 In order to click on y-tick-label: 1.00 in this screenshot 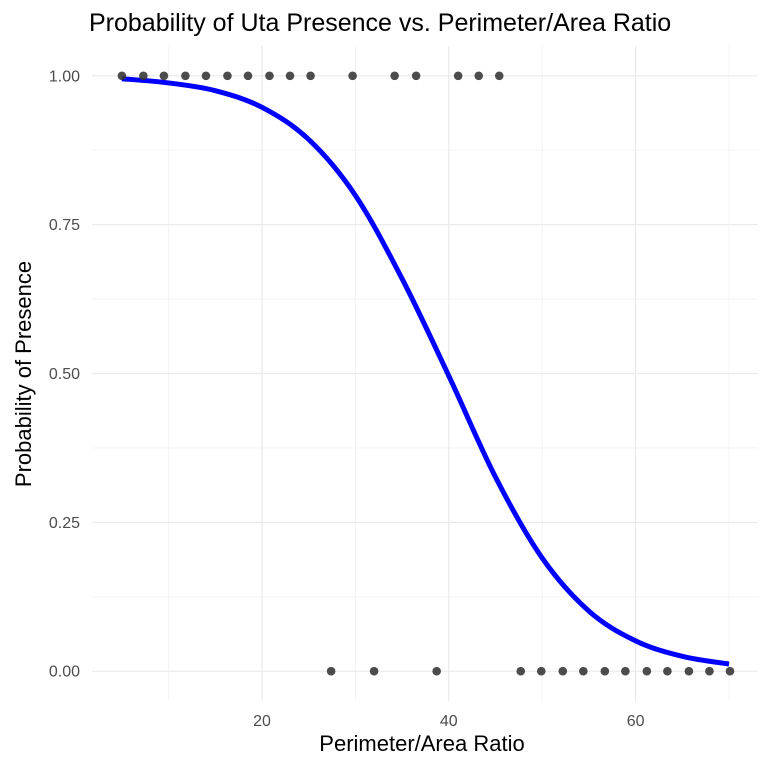, I will do `click(64, 76)`.